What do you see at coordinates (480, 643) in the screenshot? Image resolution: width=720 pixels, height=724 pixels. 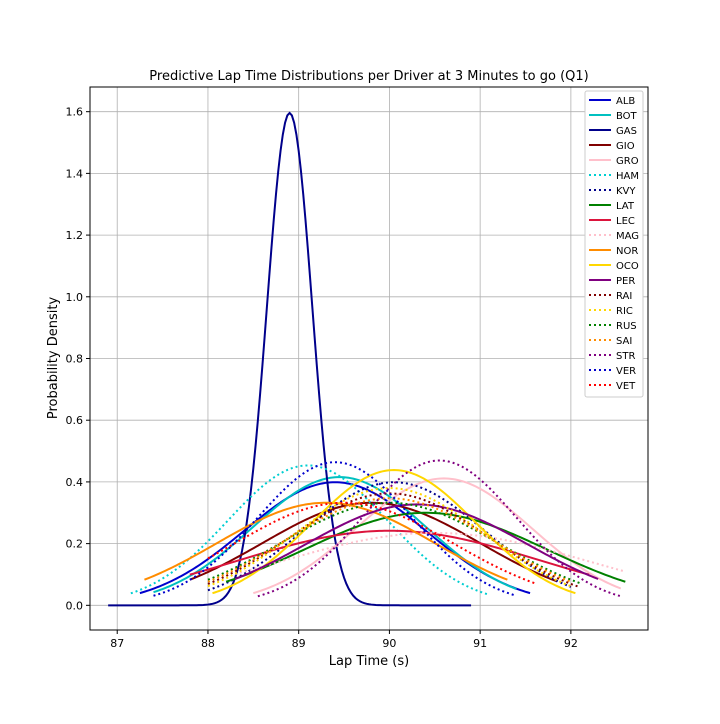 I see `x-tick-label: 91` at bounding box center [480, 643].